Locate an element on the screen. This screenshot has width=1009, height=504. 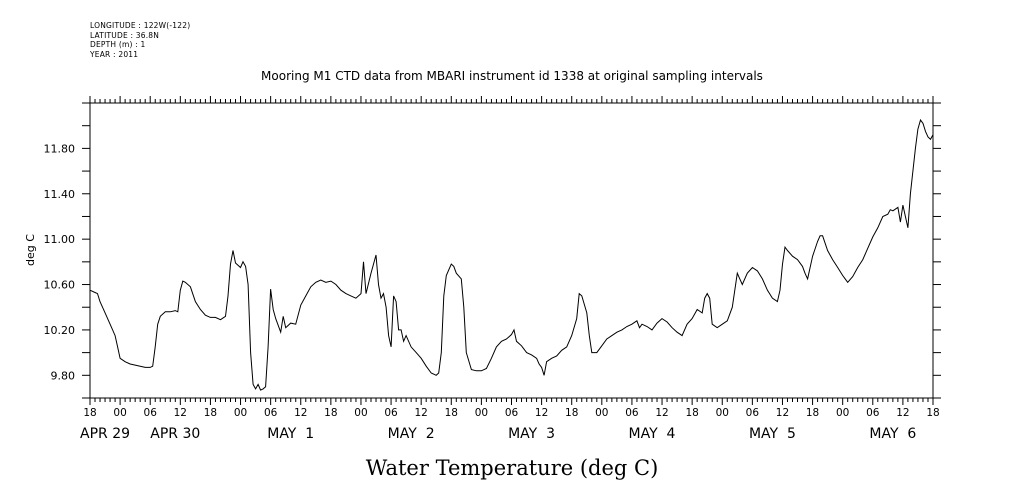
meta-year: YEAR : 2011 is located at coordinates (114, 54).